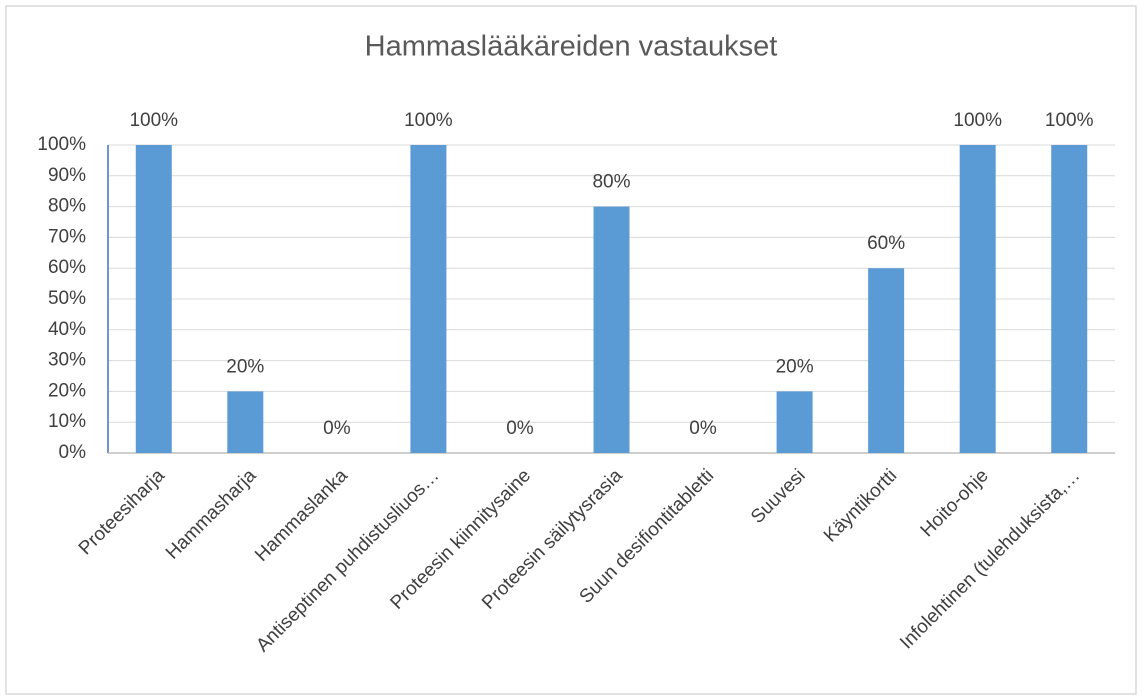  What do you see at coordinates (67, 175) in the screenshot?
I see `y-tick-label: 90%` at bounding box center [67, 175].